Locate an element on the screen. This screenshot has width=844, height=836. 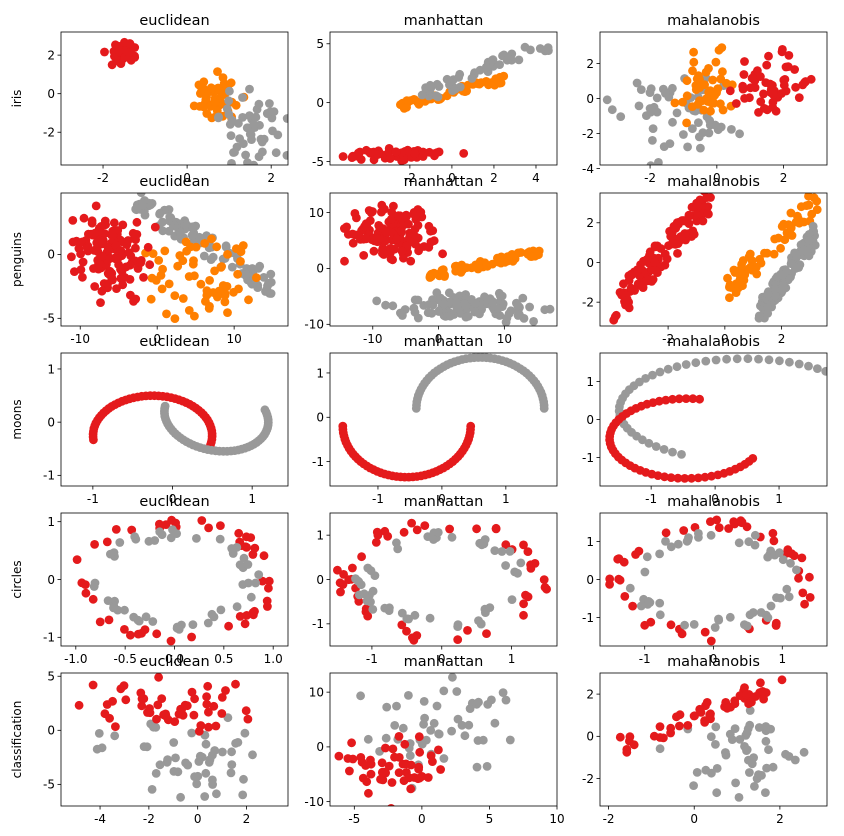
y-tick-label: -5 is located at coordinates (49, 319).